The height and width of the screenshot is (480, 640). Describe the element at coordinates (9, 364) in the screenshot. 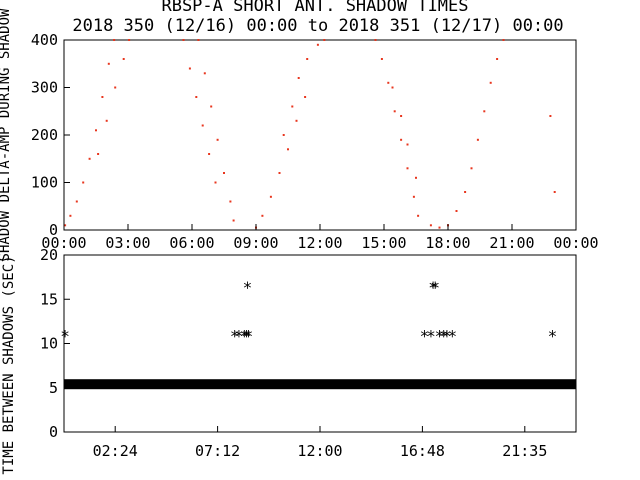

I see `lower-y-axis-label: TIME BETWEEN SHADOWS (SEC)` at that location.